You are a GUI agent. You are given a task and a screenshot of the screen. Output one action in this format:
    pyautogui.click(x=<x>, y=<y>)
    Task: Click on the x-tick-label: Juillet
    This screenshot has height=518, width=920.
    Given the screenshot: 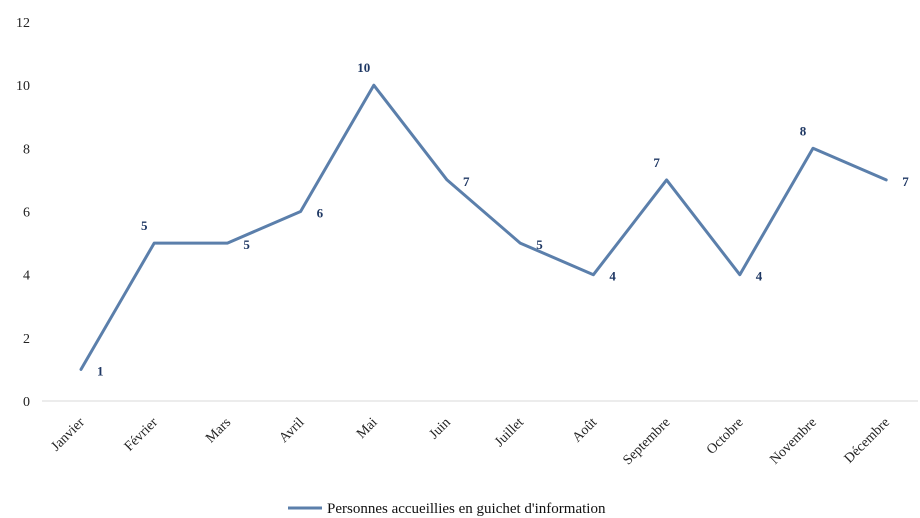 What is the action you would take?
    pyautogui.click(x=509, y=432)
    